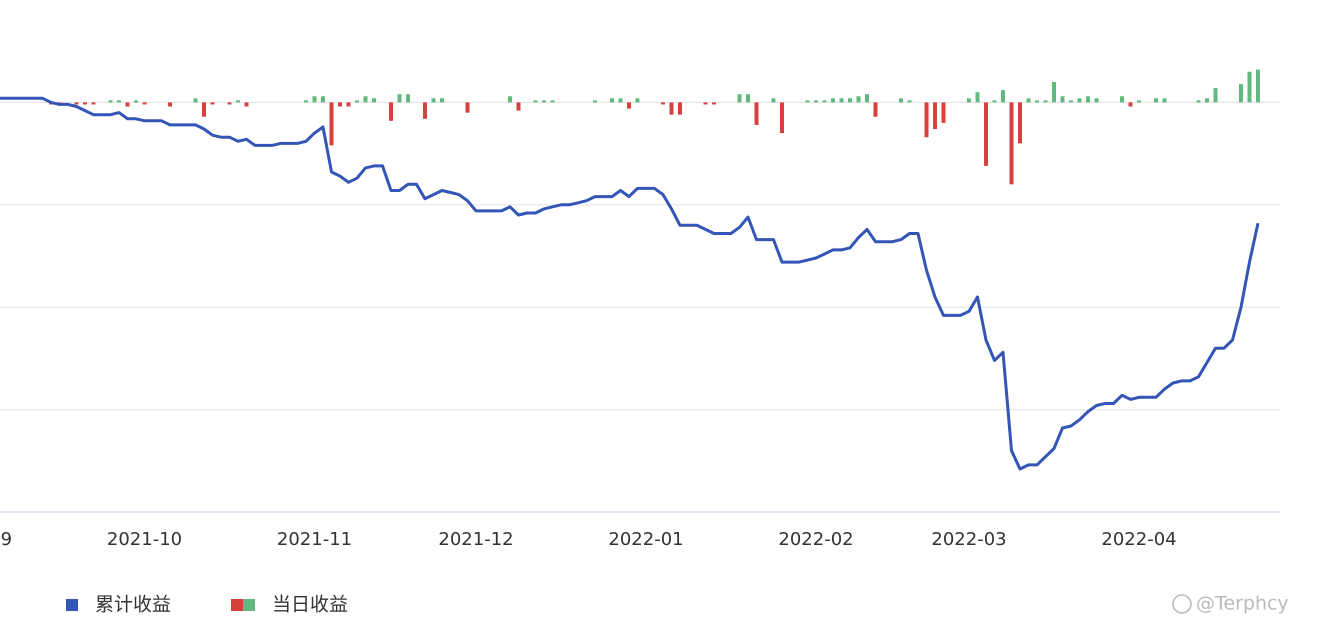  What do you see at coordinates (314, 539) in the screenshot?
I see `x-tick-label: 2021-11` at bounding box center [314, 539].